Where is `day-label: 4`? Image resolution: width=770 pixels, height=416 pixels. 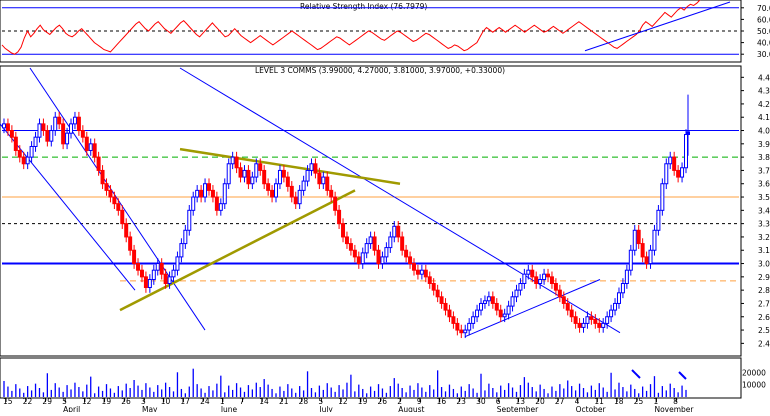 day-label: 4 is located at coordinates (577, 401).